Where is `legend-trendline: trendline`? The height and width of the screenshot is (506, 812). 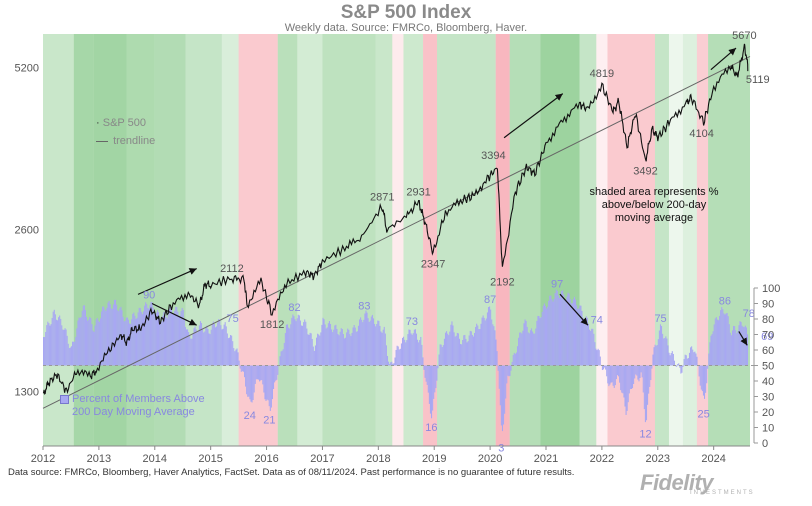
legend-trendline: trendline is located at coordinates (125, 141).